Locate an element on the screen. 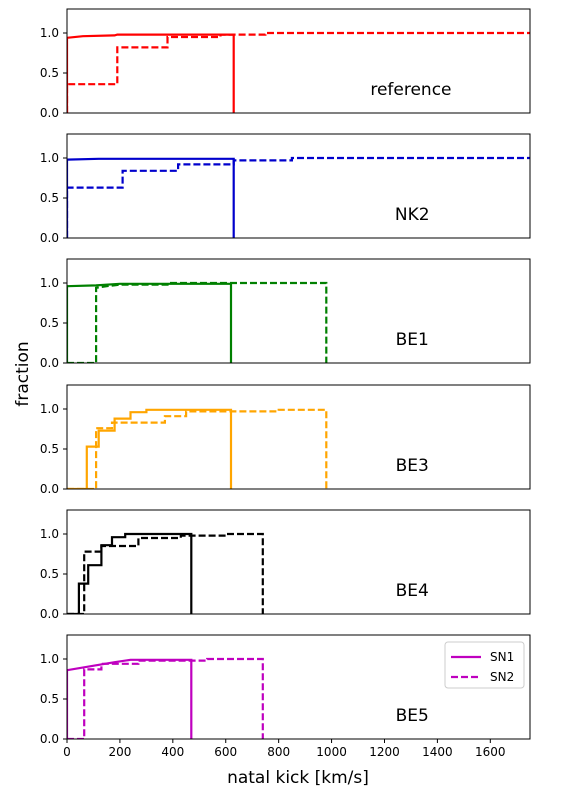 The width and height of the screenshot is (561, 793). x-tick-label: 800 is located at coordinates (278, 752).